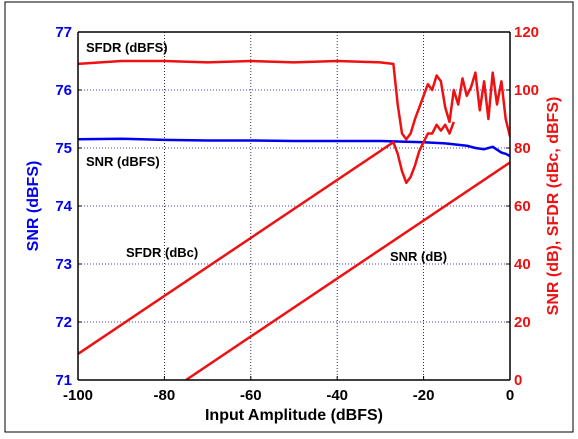  Describe the element at coordinates (63, 90) in the screenshot. I see `y-left-tick-label: 76` at that location.